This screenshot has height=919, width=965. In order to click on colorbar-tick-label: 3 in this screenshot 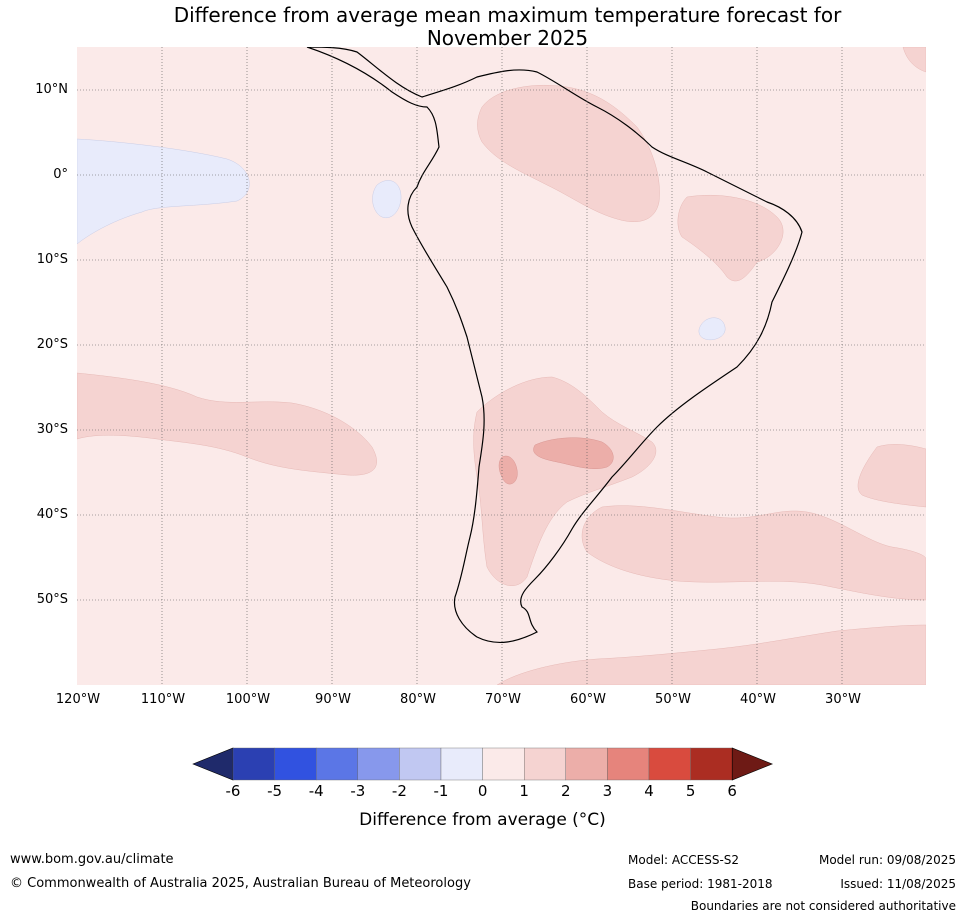, I will do `click(607, 791)`.